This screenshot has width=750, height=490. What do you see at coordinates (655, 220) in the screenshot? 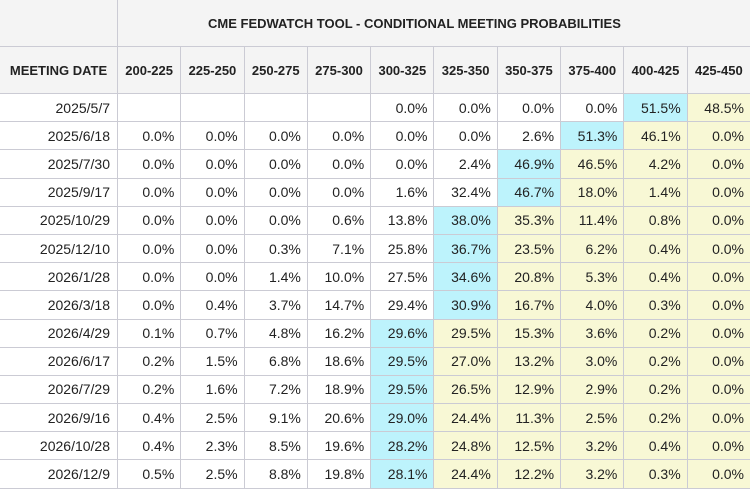
I see `probability-cell: 0.8%` at bounding box center [655, 220].